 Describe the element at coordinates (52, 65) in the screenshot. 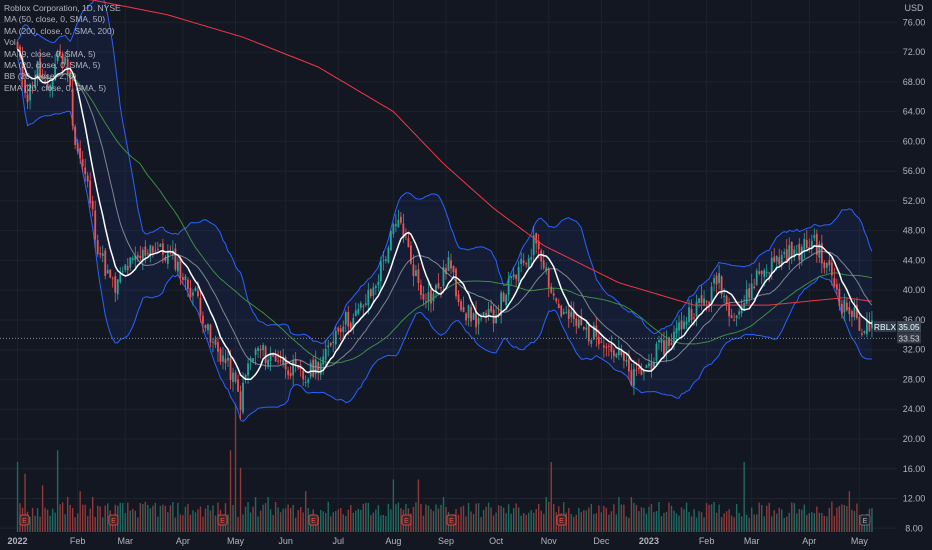

I see `legend-indicator-ma20: MA (20, close, 0, SMA, 5)` at that location.